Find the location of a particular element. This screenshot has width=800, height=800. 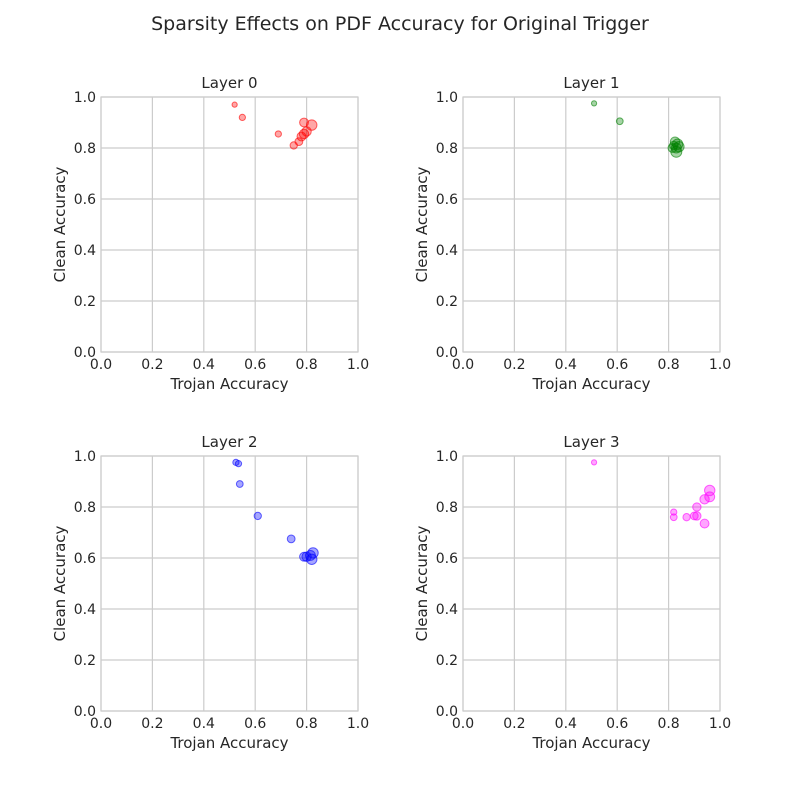

subplot-title: Layer 1 is located at coordinates (591, 83).